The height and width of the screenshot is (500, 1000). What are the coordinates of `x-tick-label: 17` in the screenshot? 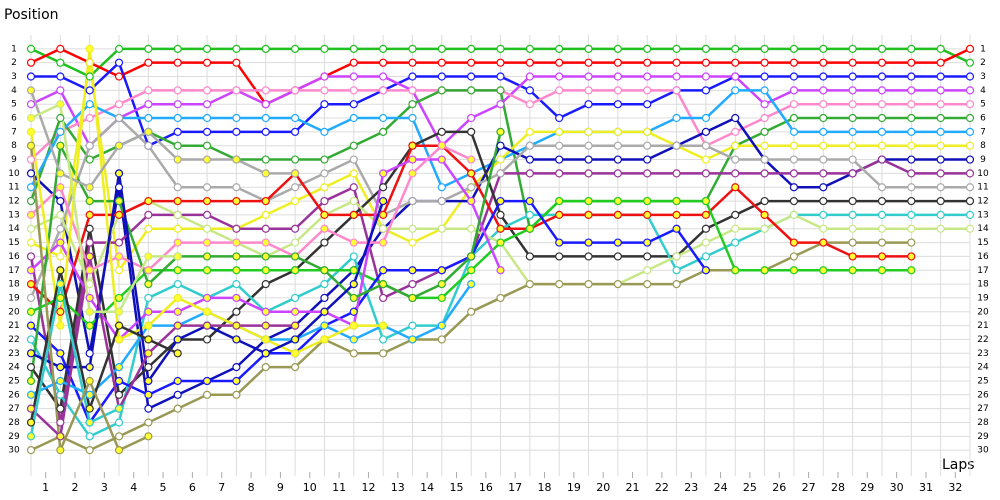 It's located at (515, 487).